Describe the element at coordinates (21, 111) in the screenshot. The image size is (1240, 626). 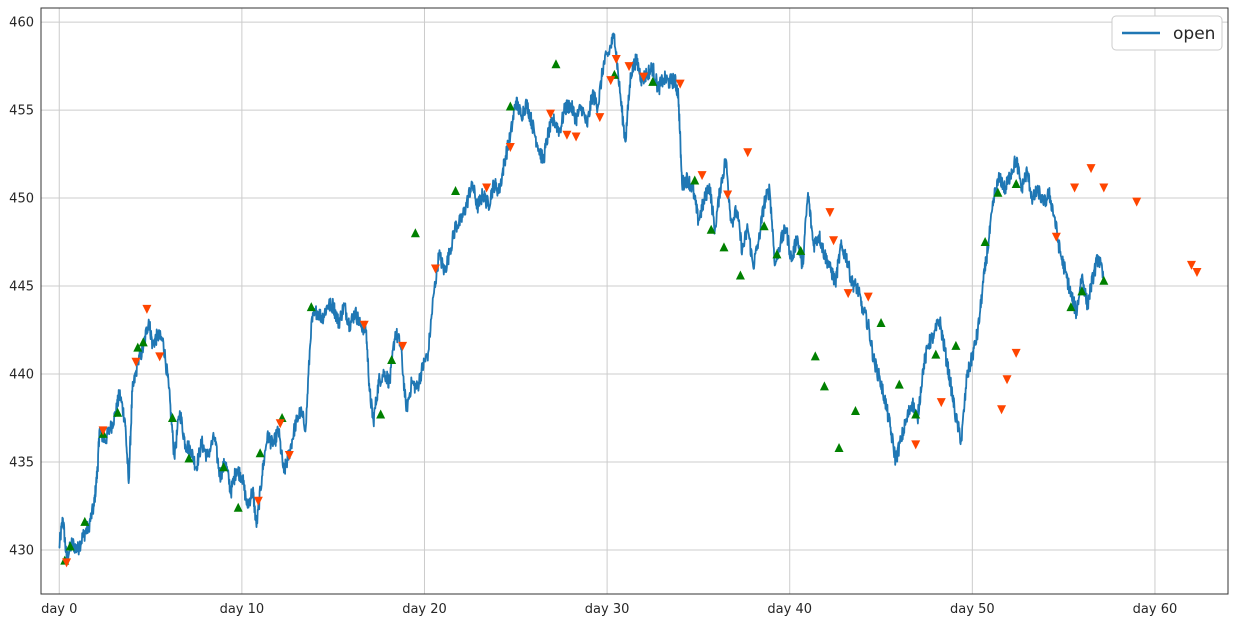
I see `y-tick-label: 455` at that location.